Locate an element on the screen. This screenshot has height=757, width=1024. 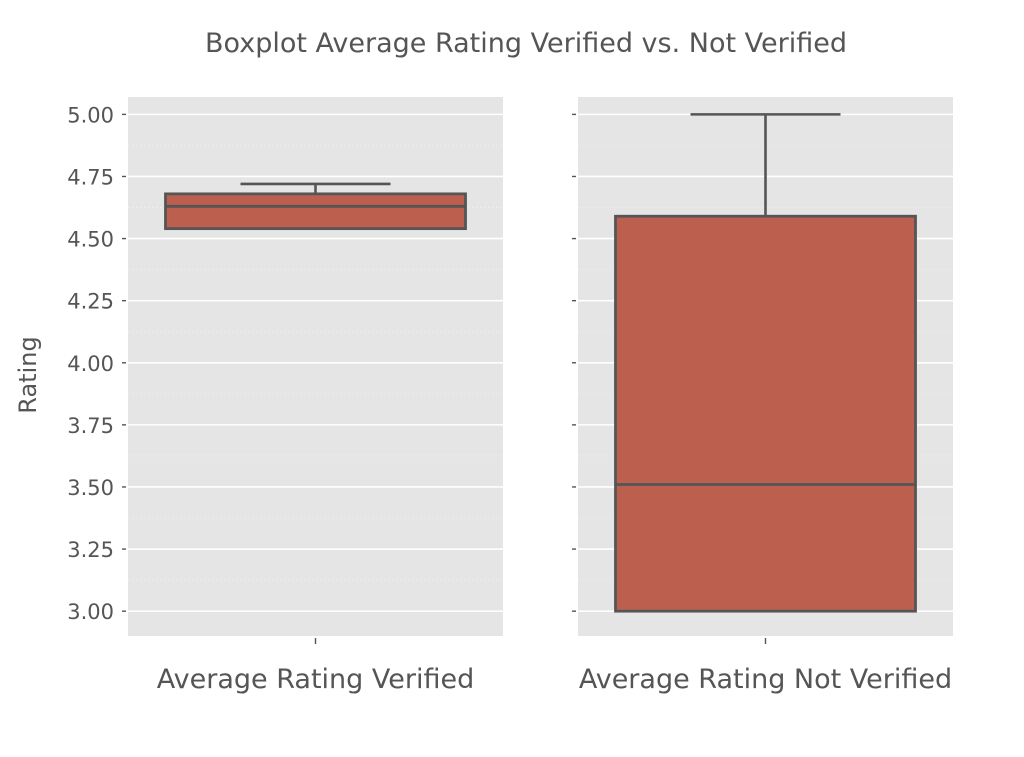
y-tick-label: 3.00 is located at coordinates (90, 612).